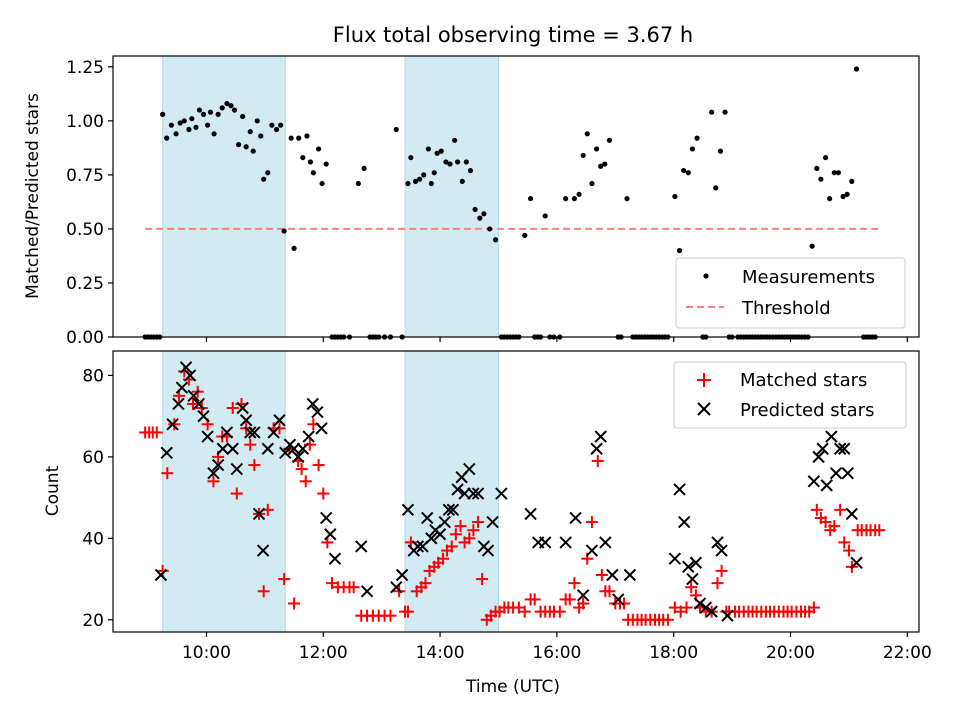 This screenshot has height=720, width=960. What do you see at coordinates (803, 380) in the screenshot?
I see `legend-matched-label: Matched stars` at bounding box center [803, 380].